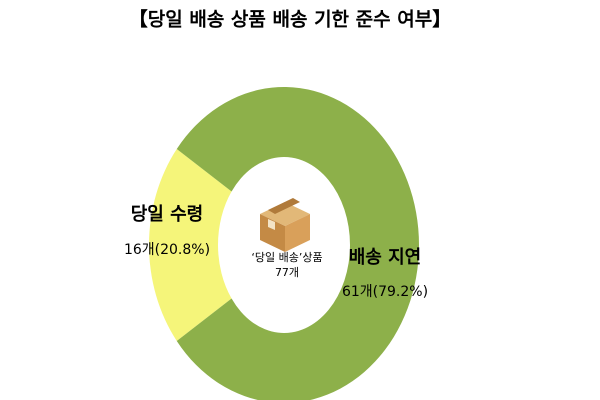 The image size is (600, 400). I want to click on value-label: 16개(20.8%), so click(167, 250).